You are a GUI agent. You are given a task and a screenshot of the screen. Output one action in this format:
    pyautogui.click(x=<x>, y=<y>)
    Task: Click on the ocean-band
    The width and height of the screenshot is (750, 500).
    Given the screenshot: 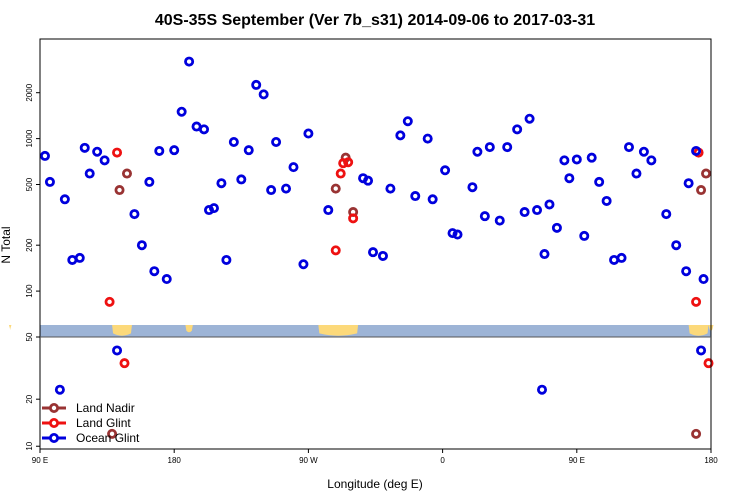 What is the action you would take?
    pyautogui.click(x=375, y=331)
    